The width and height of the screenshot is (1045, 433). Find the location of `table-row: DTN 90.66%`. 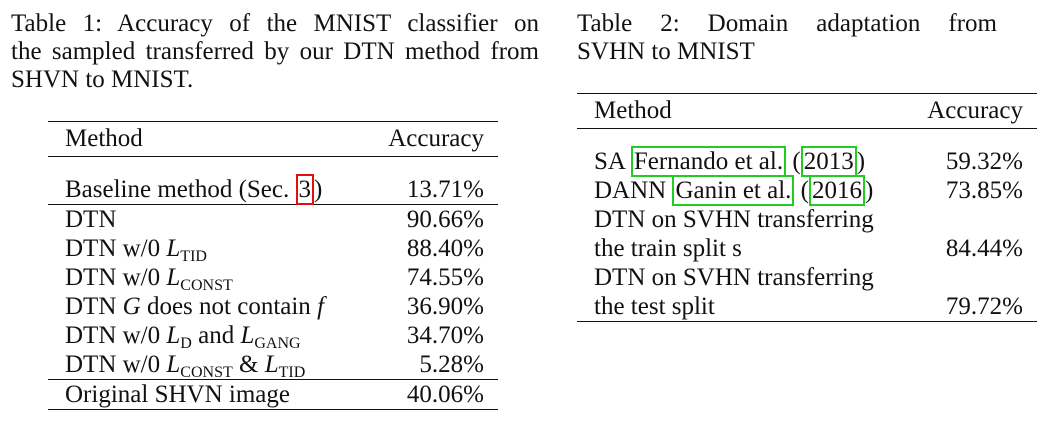

table-row: DTN 90.66% is located at coordinates (273, 219).